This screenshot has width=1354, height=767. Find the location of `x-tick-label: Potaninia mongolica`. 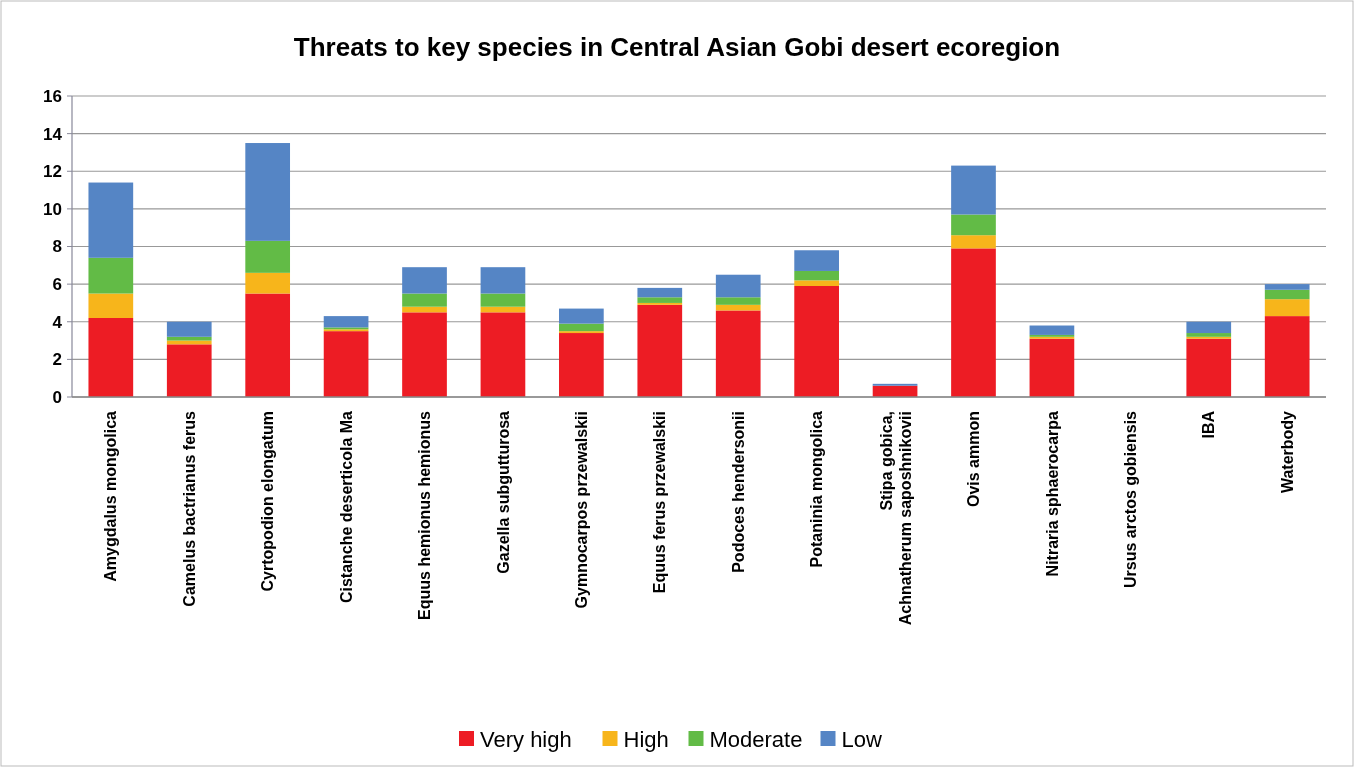

x-tick-label: Potaninia mongolica is located at coordinates (817, 489).